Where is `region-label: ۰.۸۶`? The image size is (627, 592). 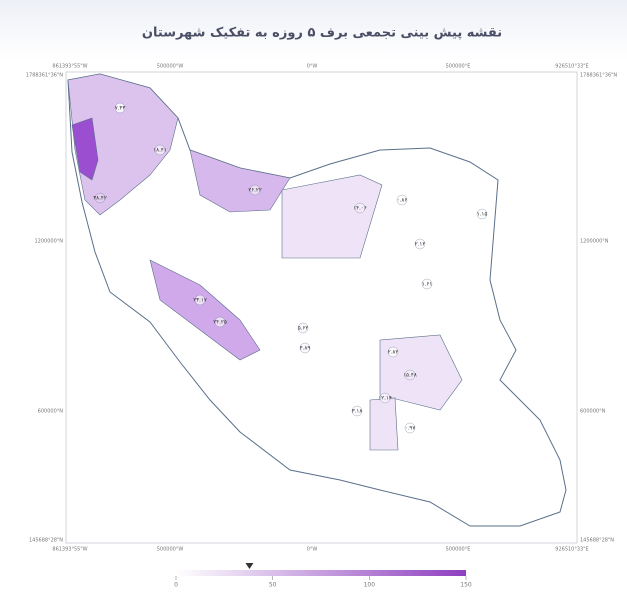
region-label: ۰.۸۶ is located at coordinates (402, 201).